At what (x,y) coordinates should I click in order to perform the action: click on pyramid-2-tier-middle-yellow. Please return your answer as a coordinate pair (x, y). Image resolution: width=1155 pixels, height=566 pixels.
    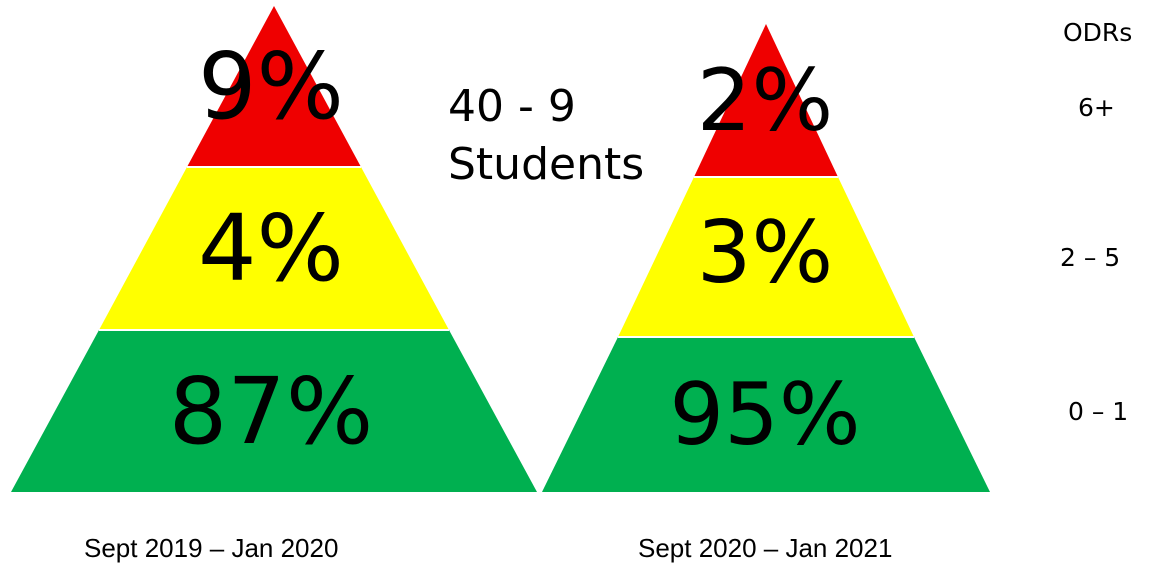
    Looking at the image, I should click on (766, 257).